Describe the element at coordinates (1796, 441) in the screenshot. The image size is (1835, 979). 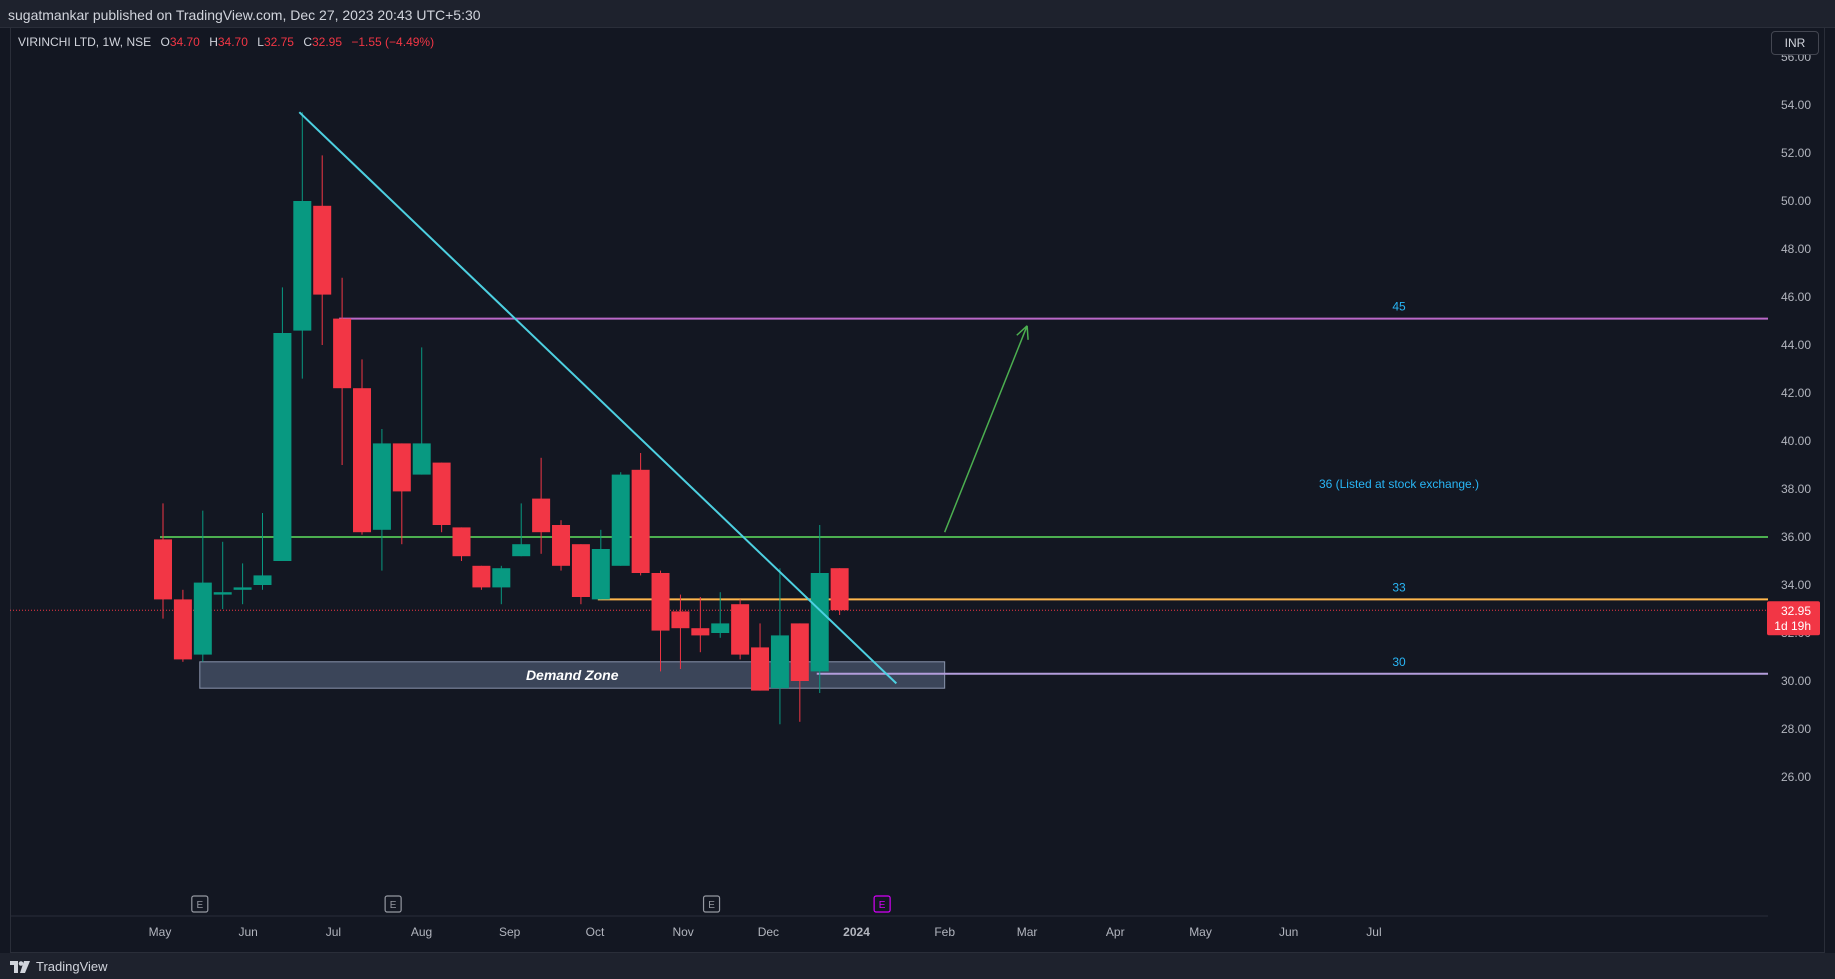
I see `price-tick-label: 40.00` at that location.